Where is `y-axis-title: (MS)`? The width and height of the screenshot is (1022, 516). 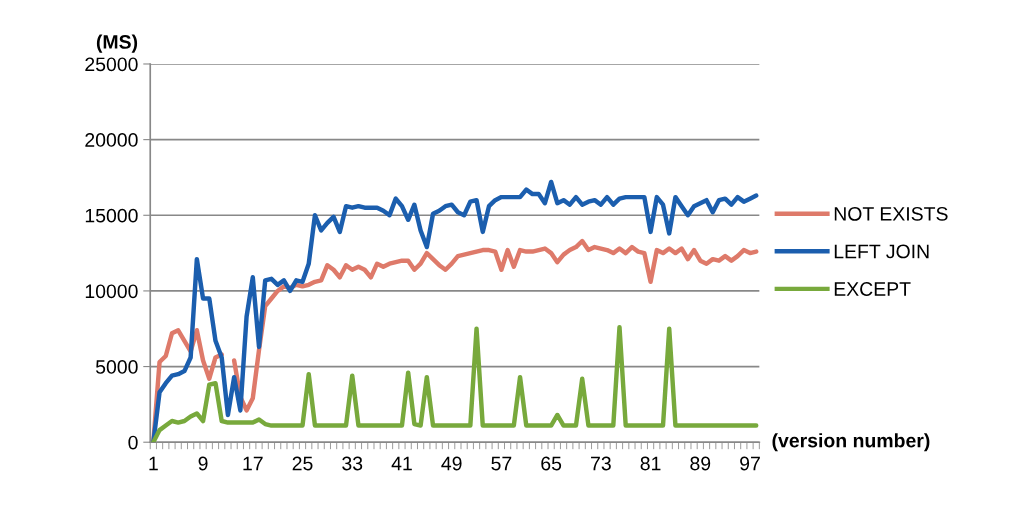
y-axis-title: (MS) is located at coordinates (117, 43).